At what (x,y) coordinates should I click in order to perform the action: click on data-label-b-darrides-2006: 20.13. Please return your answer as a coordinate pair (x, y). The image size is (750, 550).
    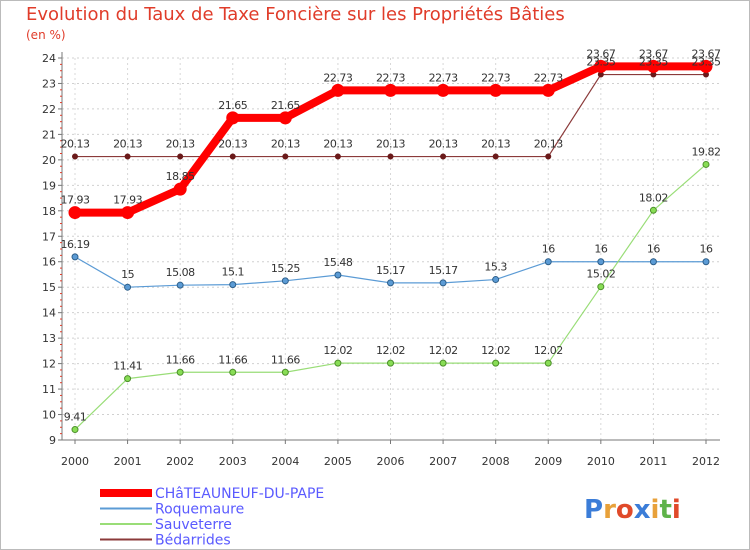
    Looking at the image, I should click on (390, 144).